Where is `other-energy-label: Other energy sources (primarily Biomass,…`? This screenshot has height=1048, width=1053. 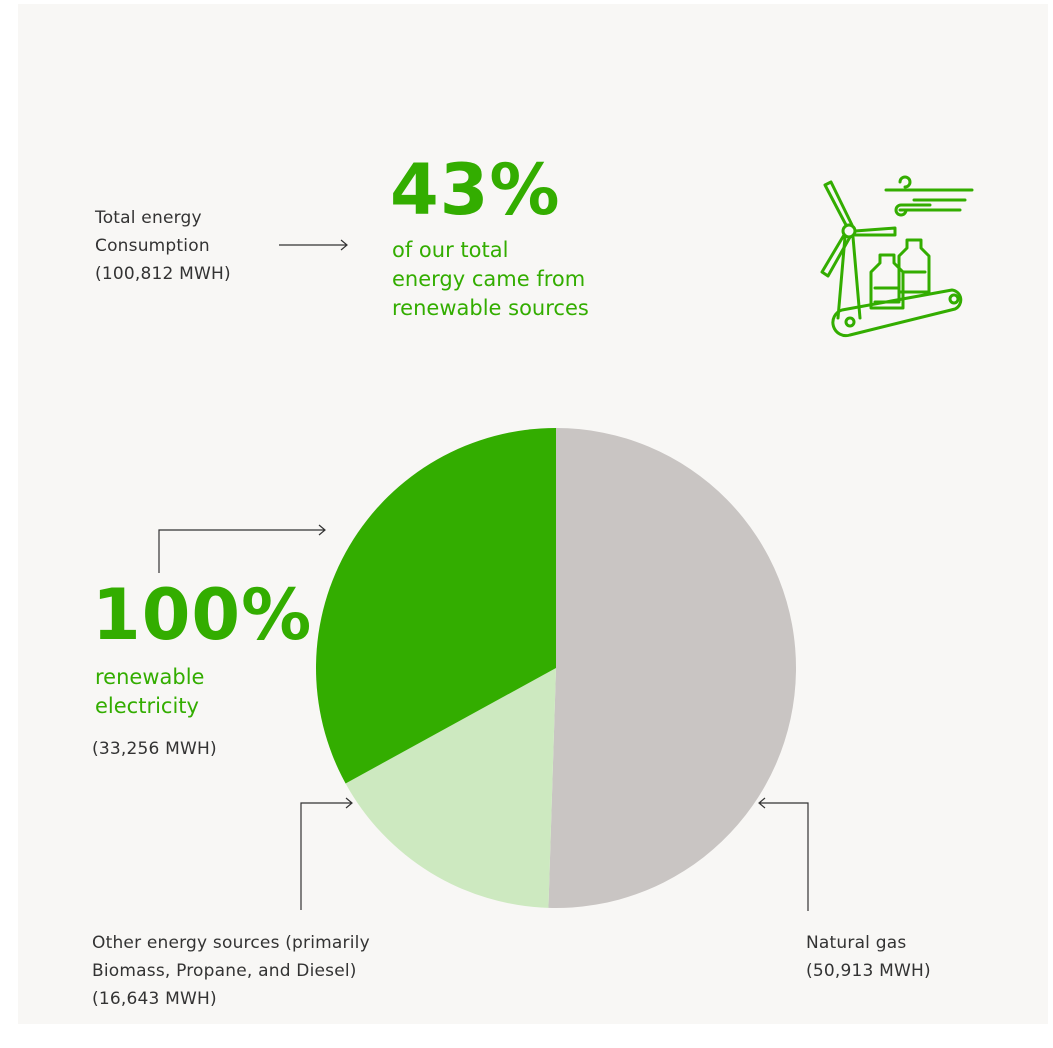 other-energy-label: Other energy sources (primarily Biomass,… is located at coordinates (231, 971).